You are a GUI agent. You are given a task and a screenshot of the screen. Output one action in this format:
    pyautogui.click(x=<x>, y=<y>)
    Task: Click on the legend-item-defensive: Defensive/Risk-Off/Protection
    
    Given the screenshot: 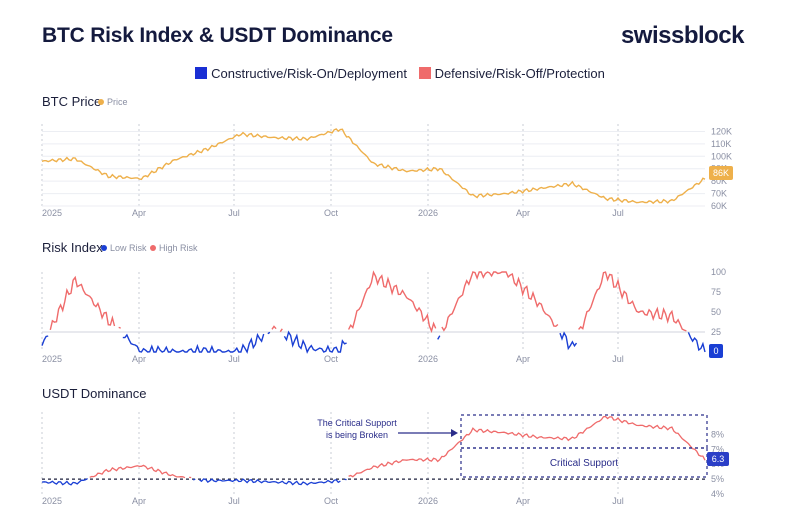 What is the action you would take?
    pyautogui.click(x=511, y=73)
    